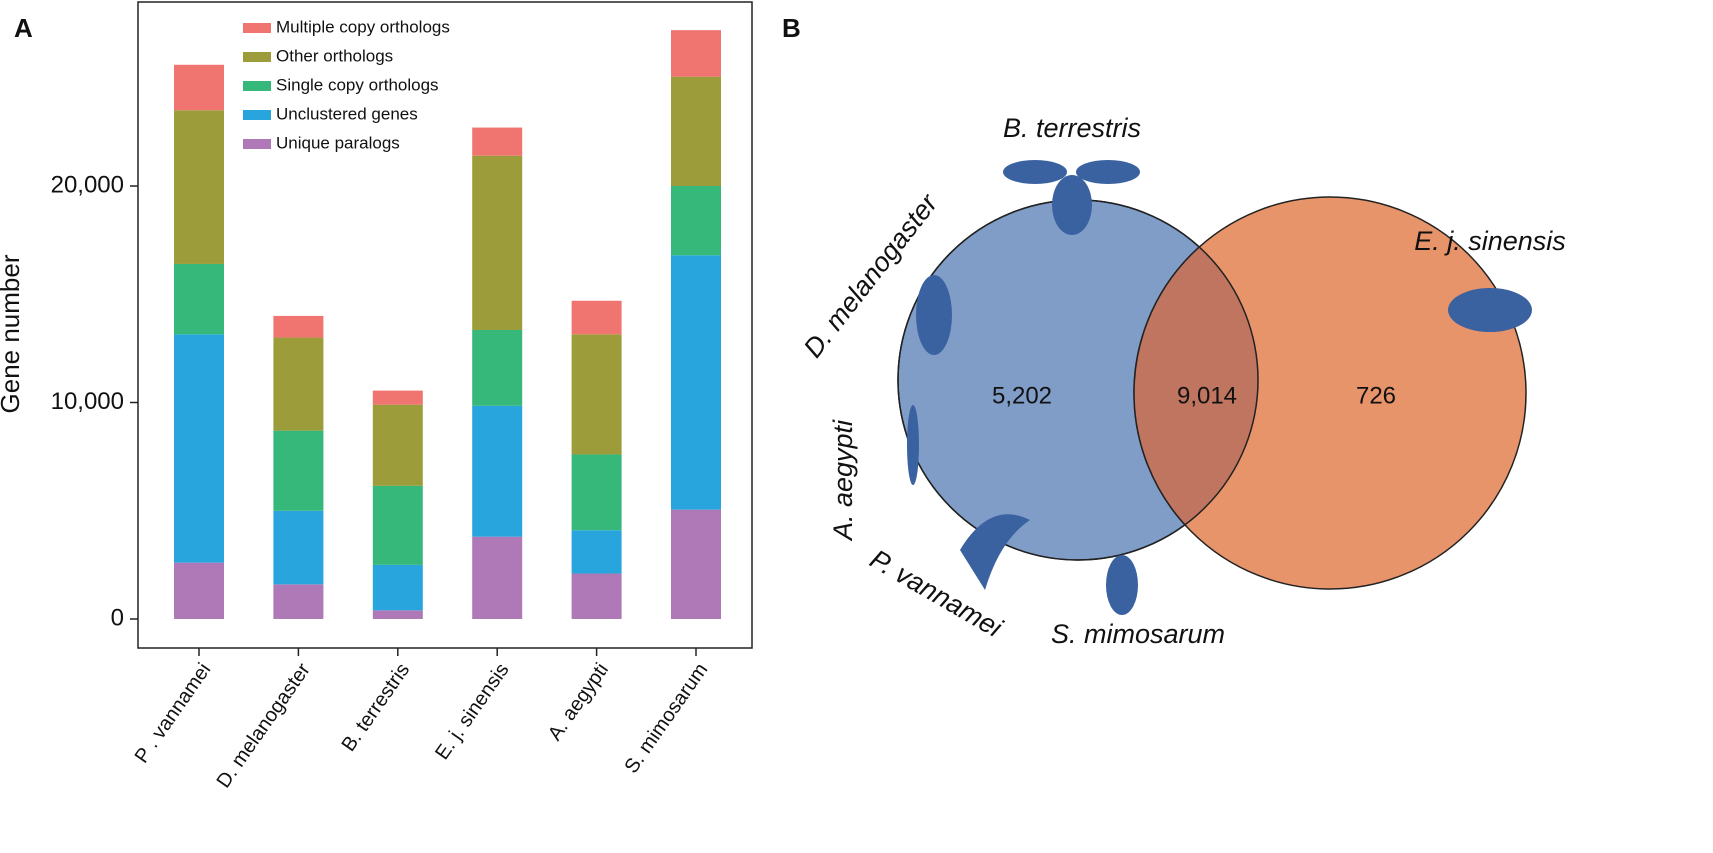 Image resolution: width=1713 pixels, height=853 pixels. Describe the element at coordinates (1207, 395) in the screenshot. I see `region-count: 9,014` at that location.